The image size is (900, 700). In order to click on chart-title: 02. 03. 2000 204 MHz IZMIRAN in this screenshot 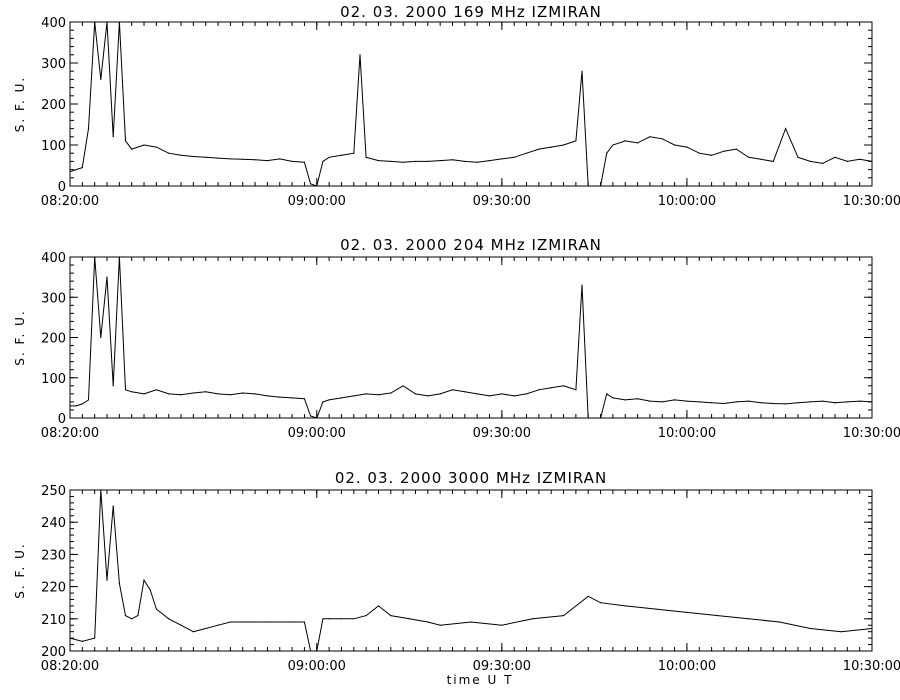, I will do `click(471, 245)`.